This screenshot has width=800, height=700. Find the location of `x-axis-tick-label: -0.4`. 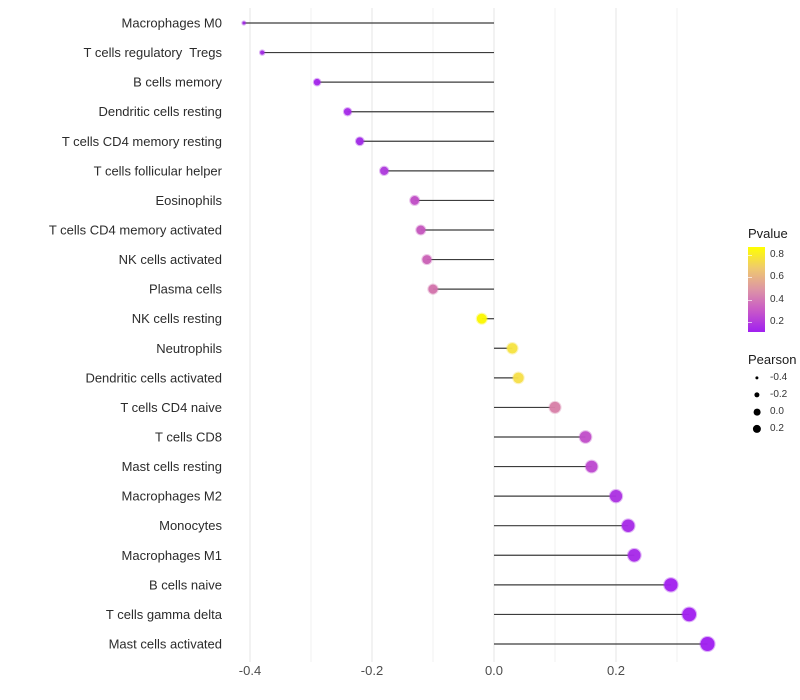

x-axis-tick-label: -0.4 is located at coordinates (250, 670).